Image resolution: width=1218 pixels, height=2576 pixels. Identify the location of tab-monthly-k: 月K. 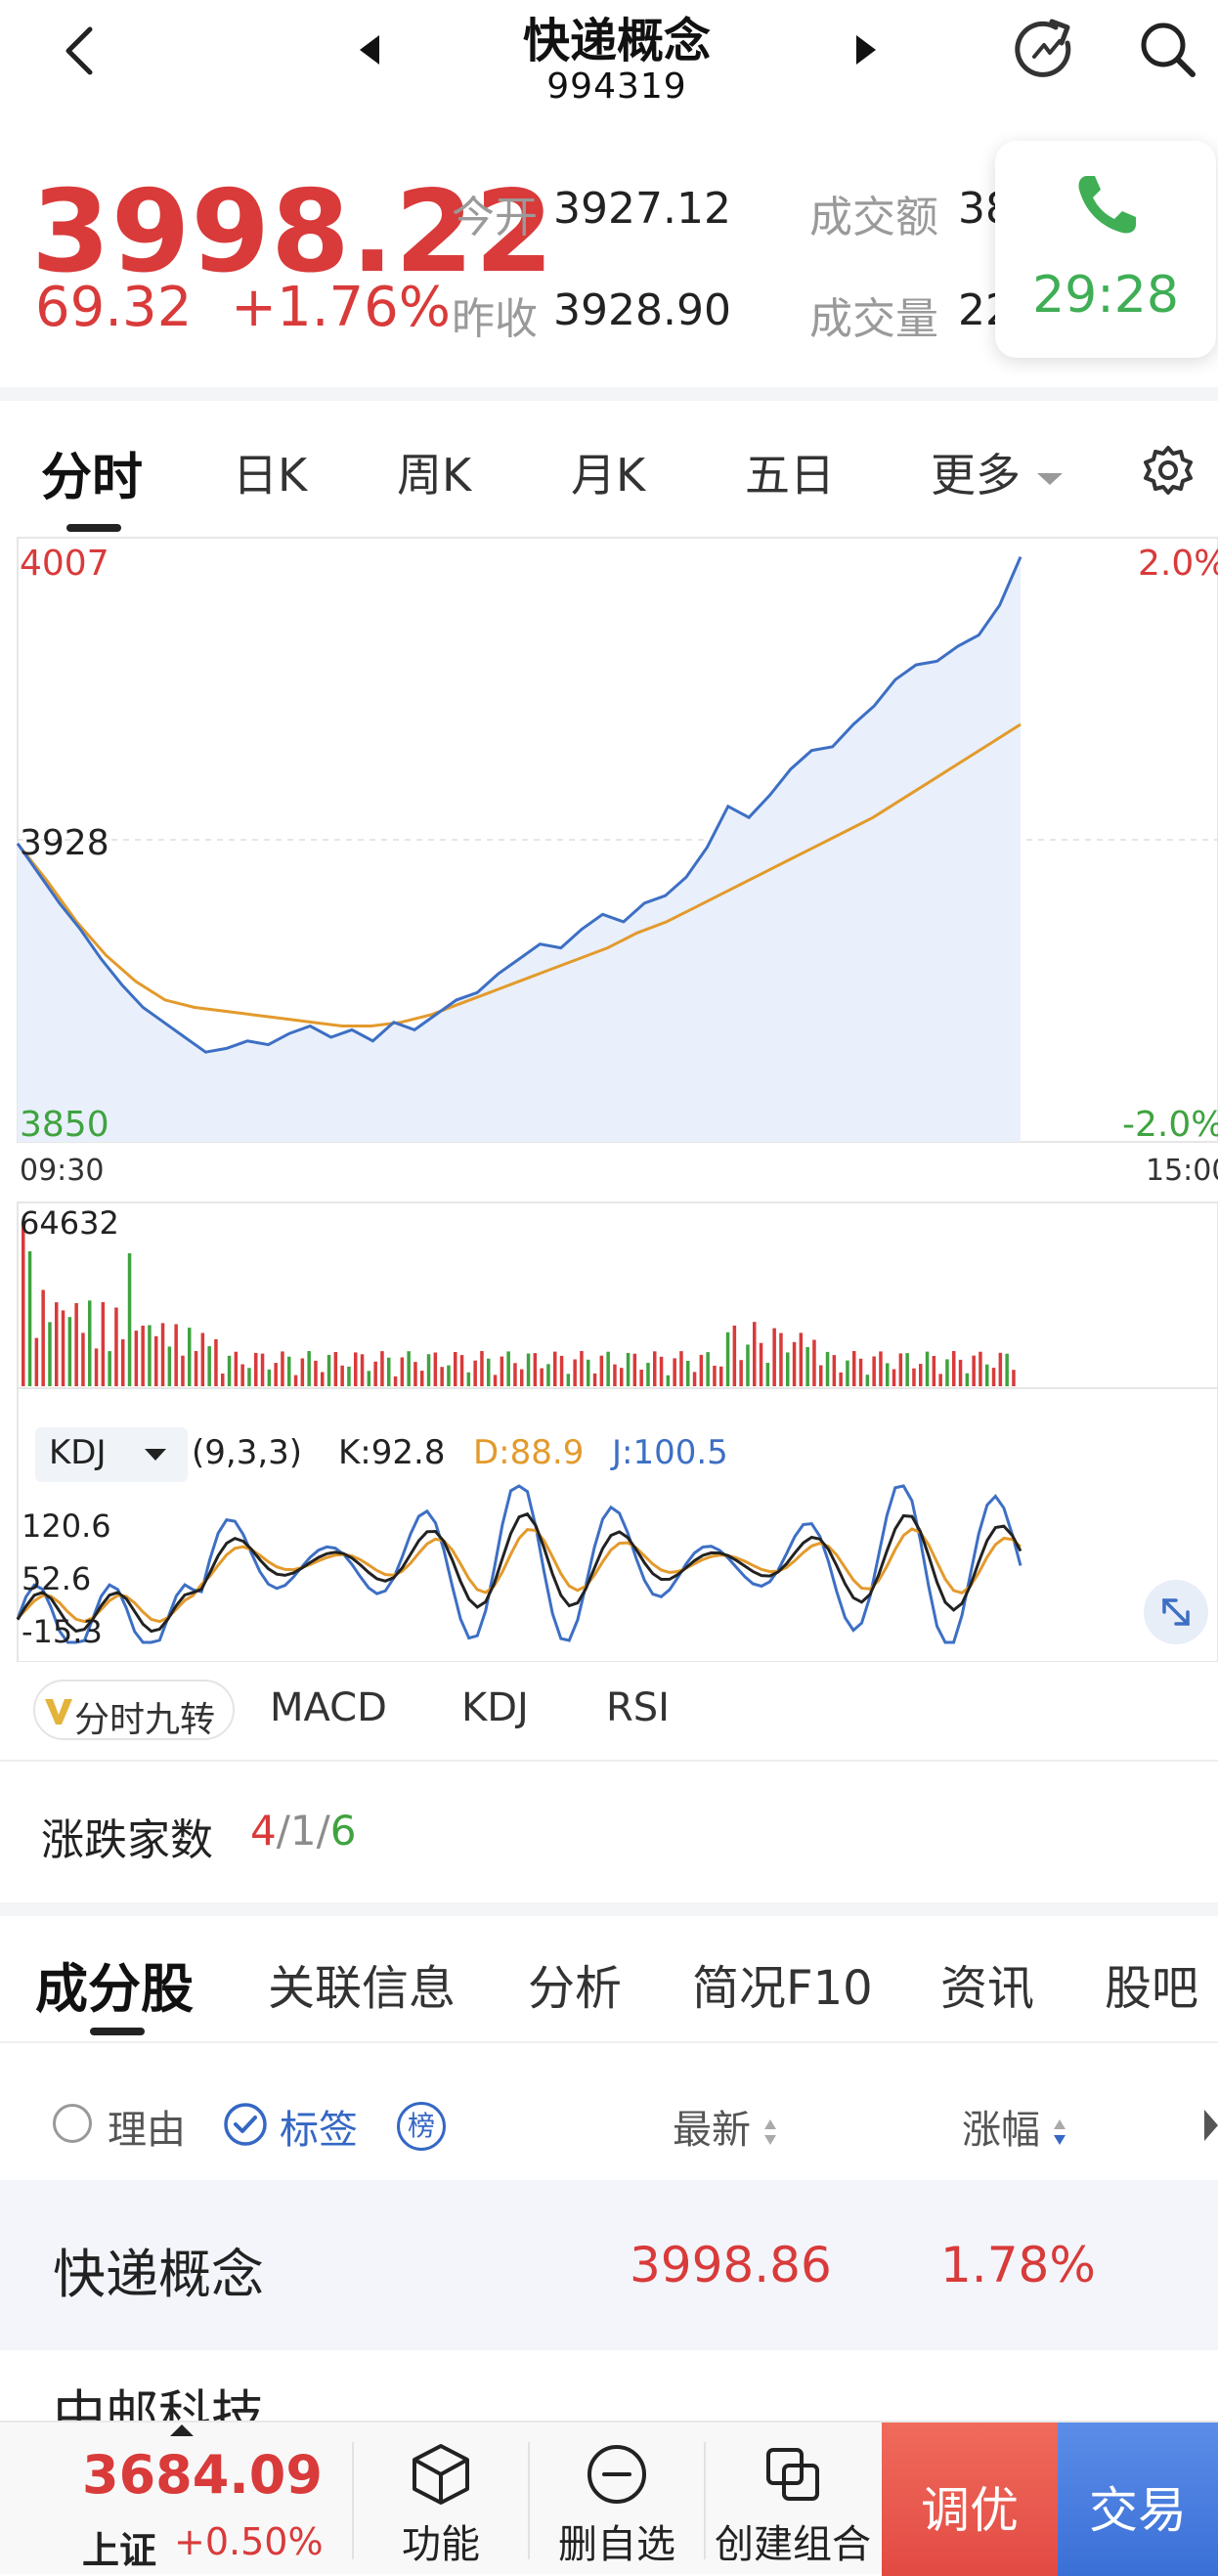
(608, 475).